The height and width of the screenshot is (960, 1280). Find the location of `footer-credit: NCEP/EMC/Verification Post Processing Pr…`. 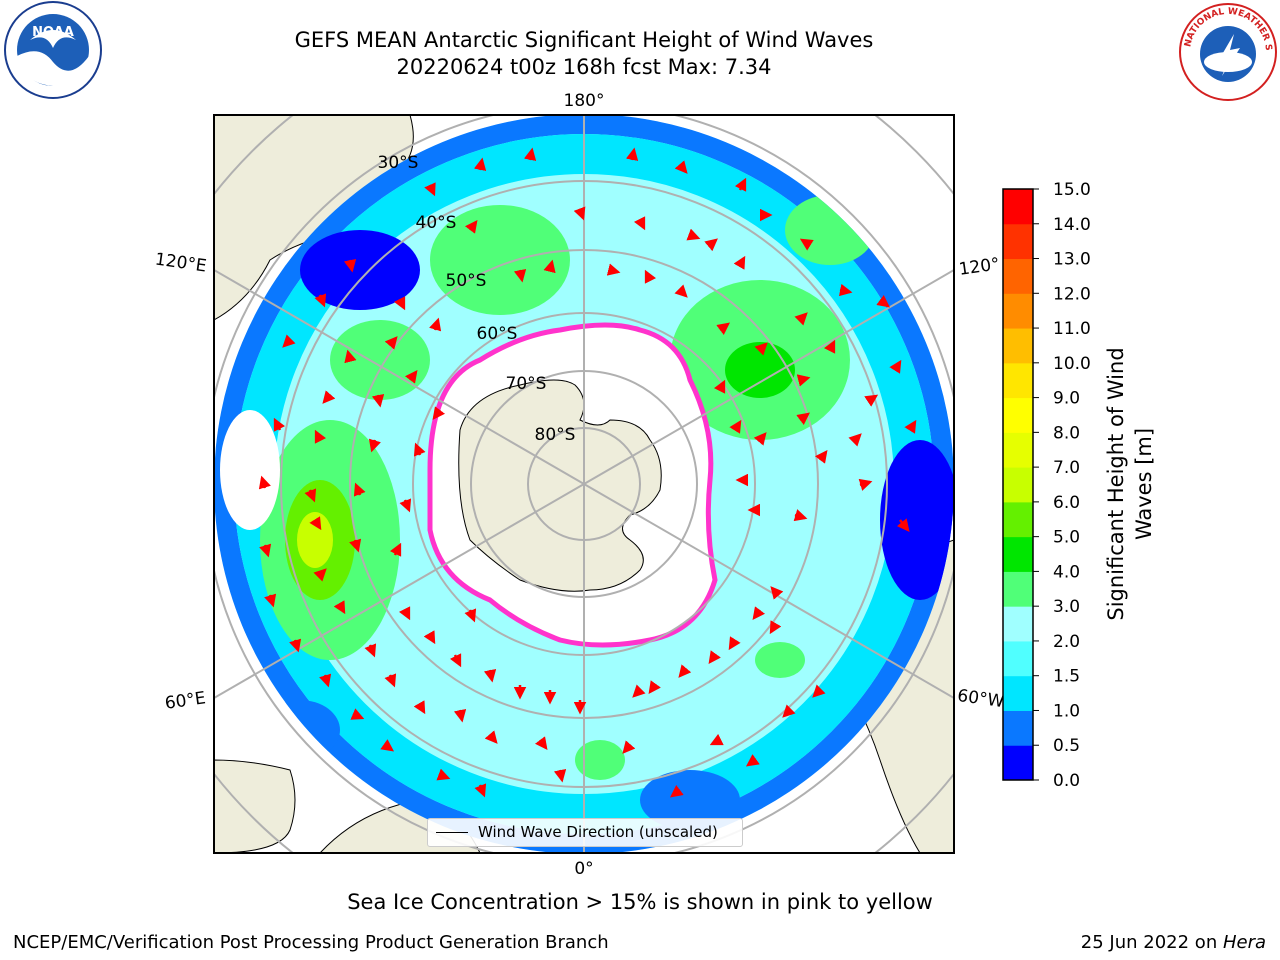

footer-credit: NCEP/EMC/Verification Post Processing Pr… is located at coordinates (311, 942).